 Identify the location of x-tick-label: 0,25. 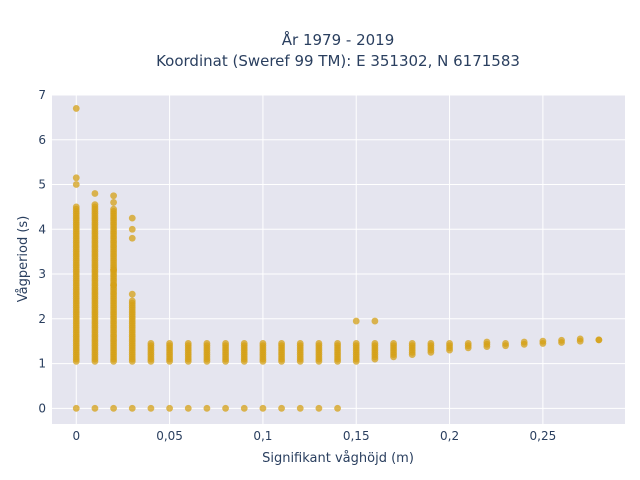
(543, 436).